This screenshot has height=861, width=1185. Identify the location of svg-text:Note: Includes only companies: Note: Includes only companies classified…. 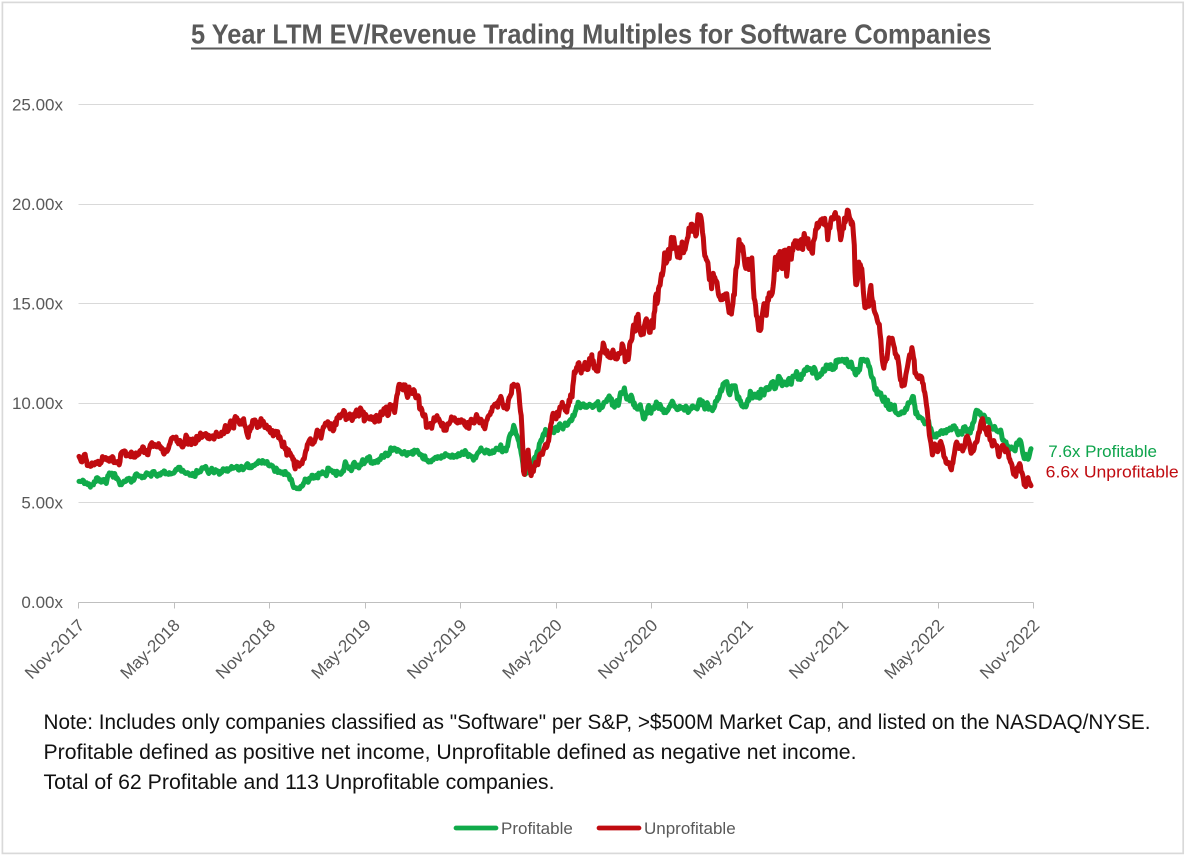
(597, 722).